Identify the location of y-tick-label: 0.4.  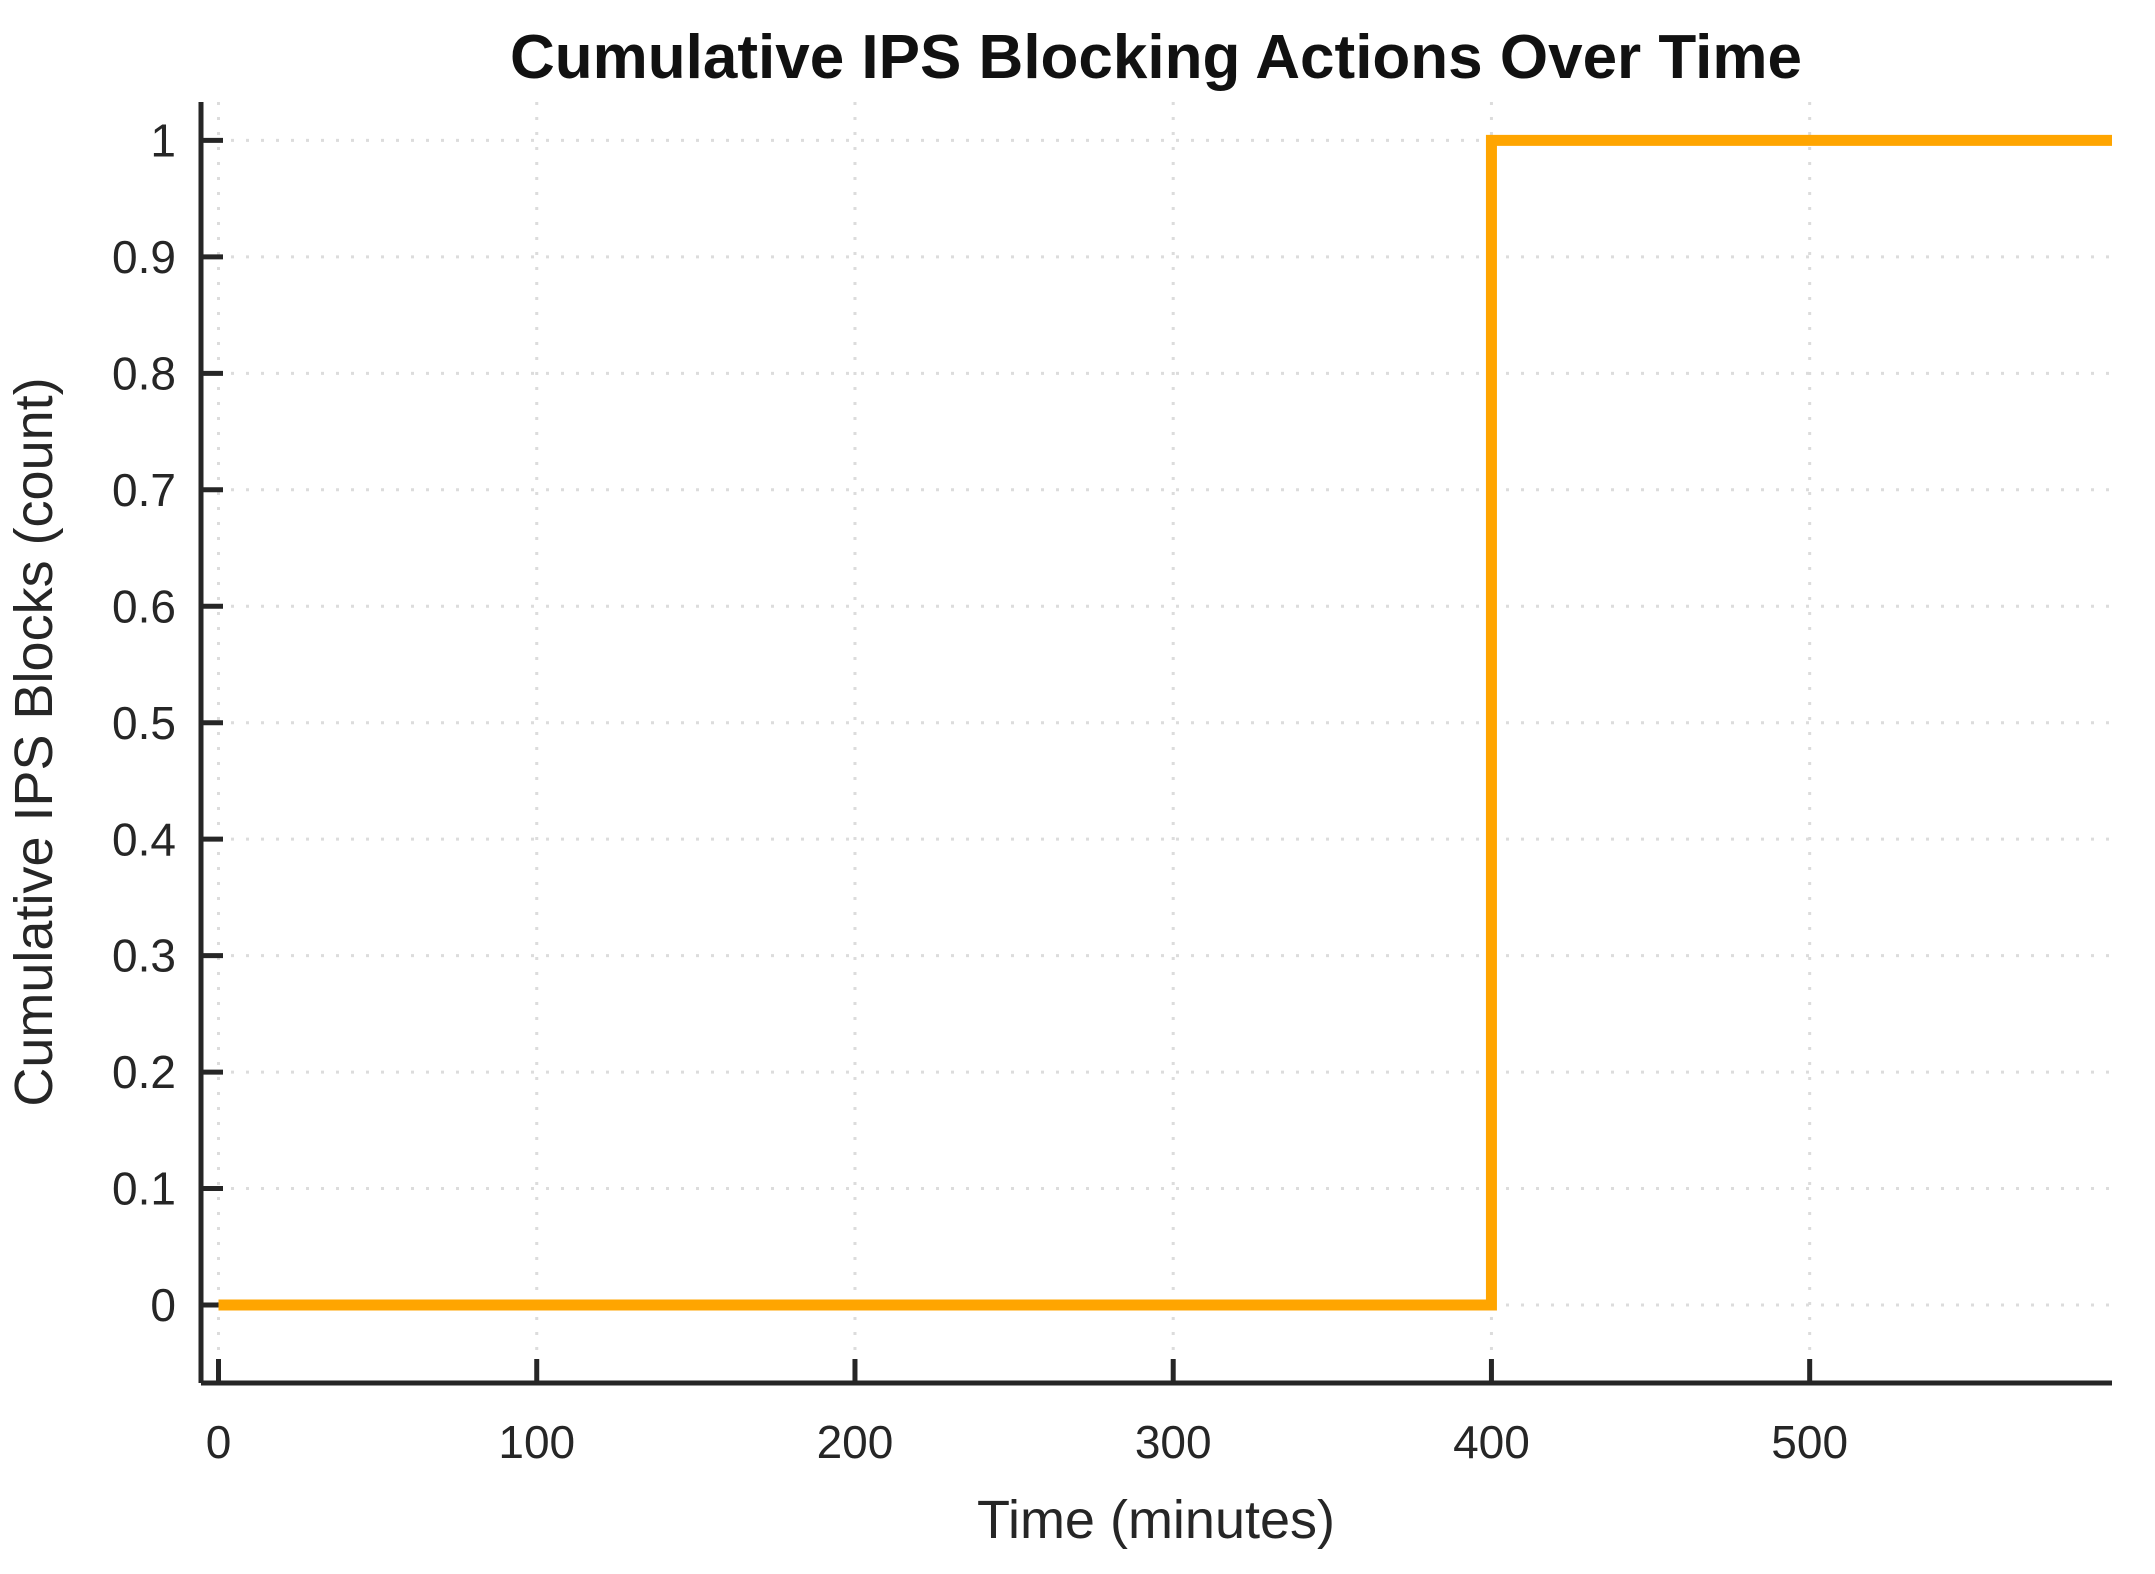
(144, 839).